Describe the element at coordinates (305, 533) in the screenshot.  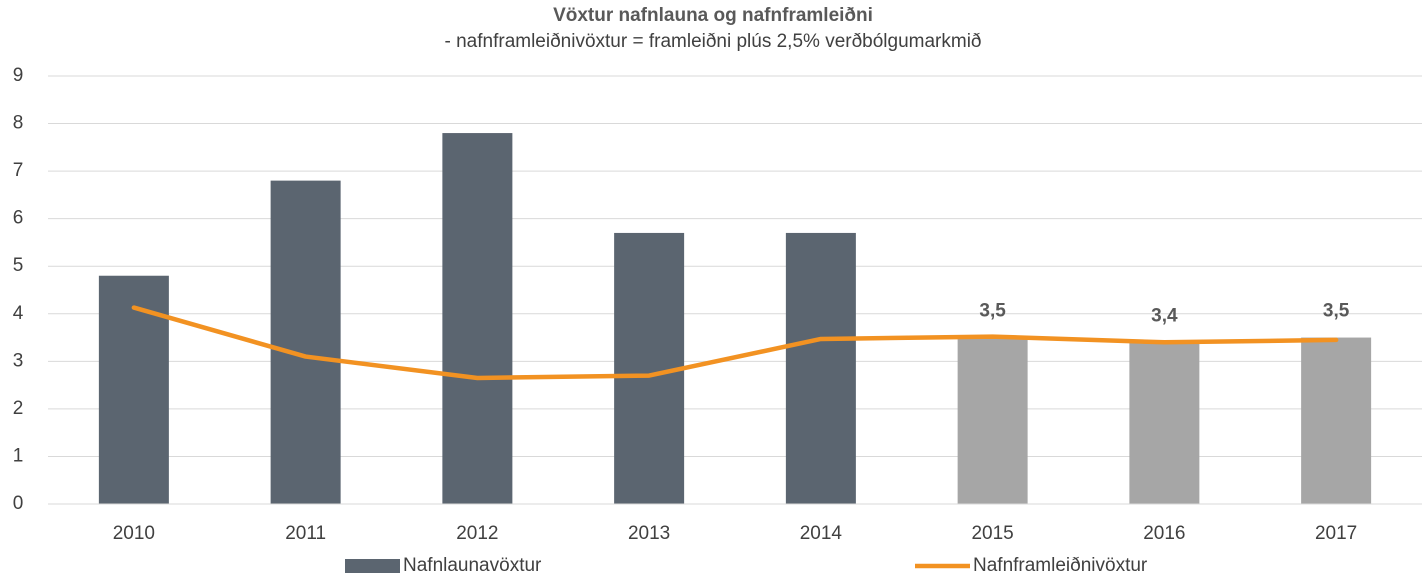
I see `x-tick-label: 2011` at that location.